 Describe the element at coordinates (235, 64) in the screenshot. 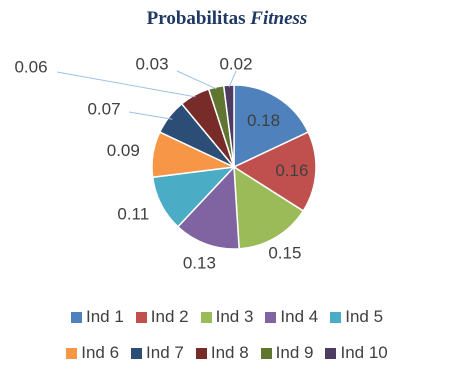

I see `data-label-10: 0.02` at that location.